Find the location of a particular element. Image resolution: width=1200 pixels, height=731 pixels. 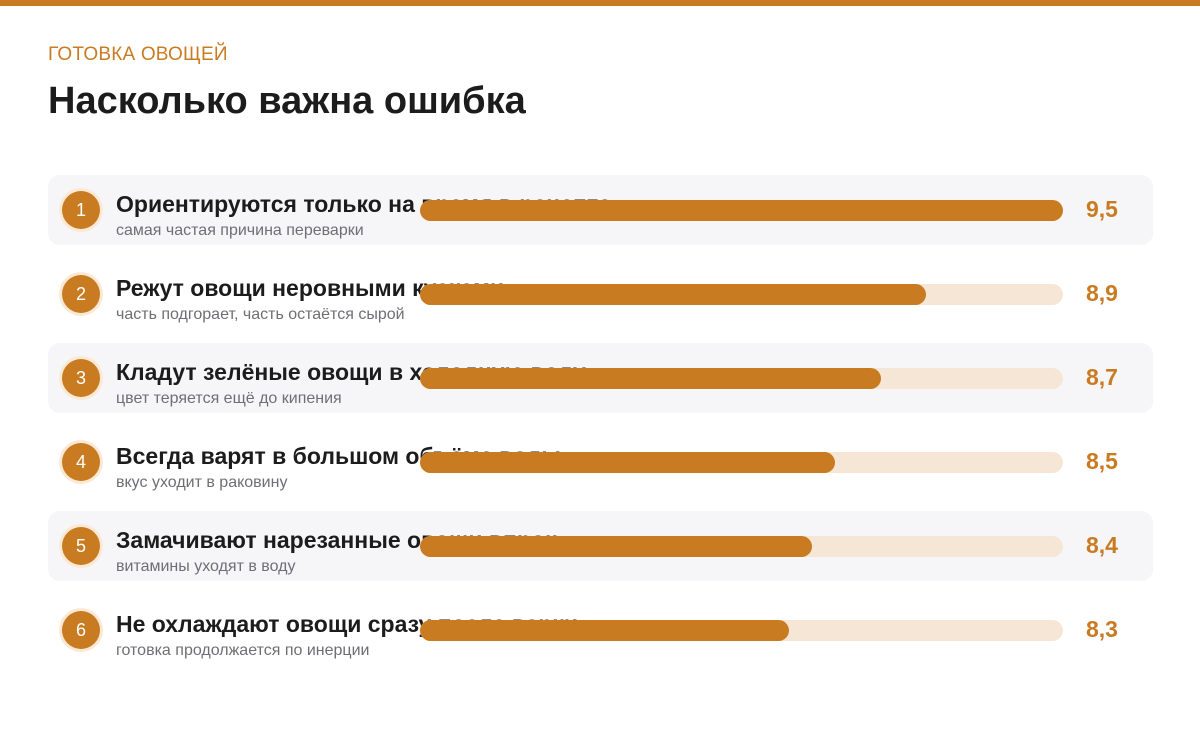

row-subtitle: часть подгорает, часть остаётся сырой is located at coordinates (260, 314).